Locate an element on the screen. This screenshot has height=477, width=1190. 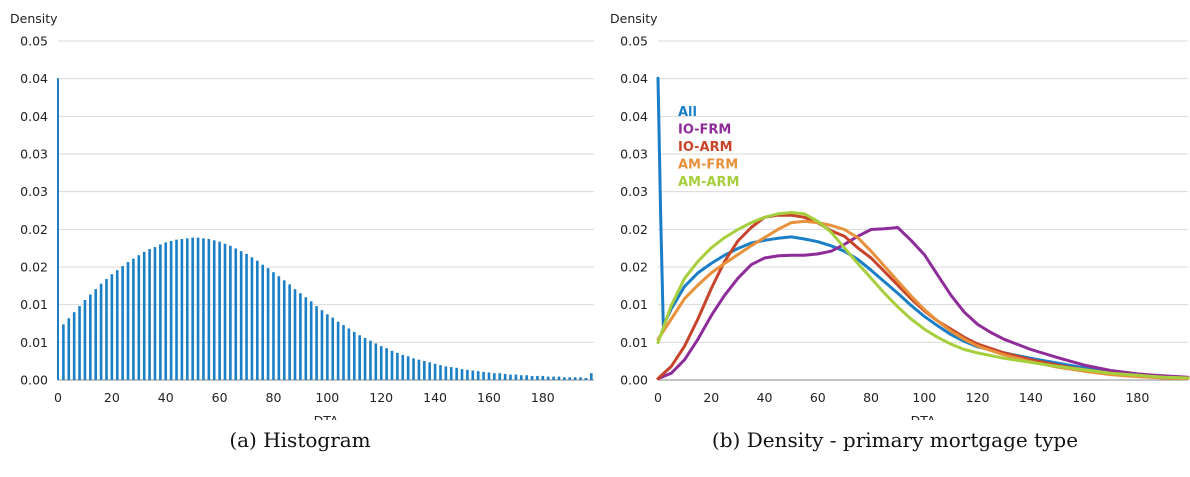
density-x-tick-label: 140 is located at coordinates (1031, 397).